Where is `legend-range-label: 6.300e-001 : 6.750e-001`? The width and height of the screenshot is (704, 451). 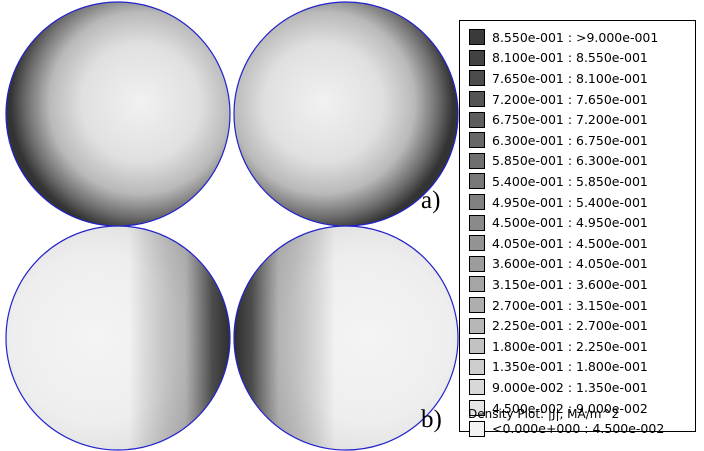 legend-range-label: 6.300e-001 : 6.750e-001 is located at coordinates (570, 140).